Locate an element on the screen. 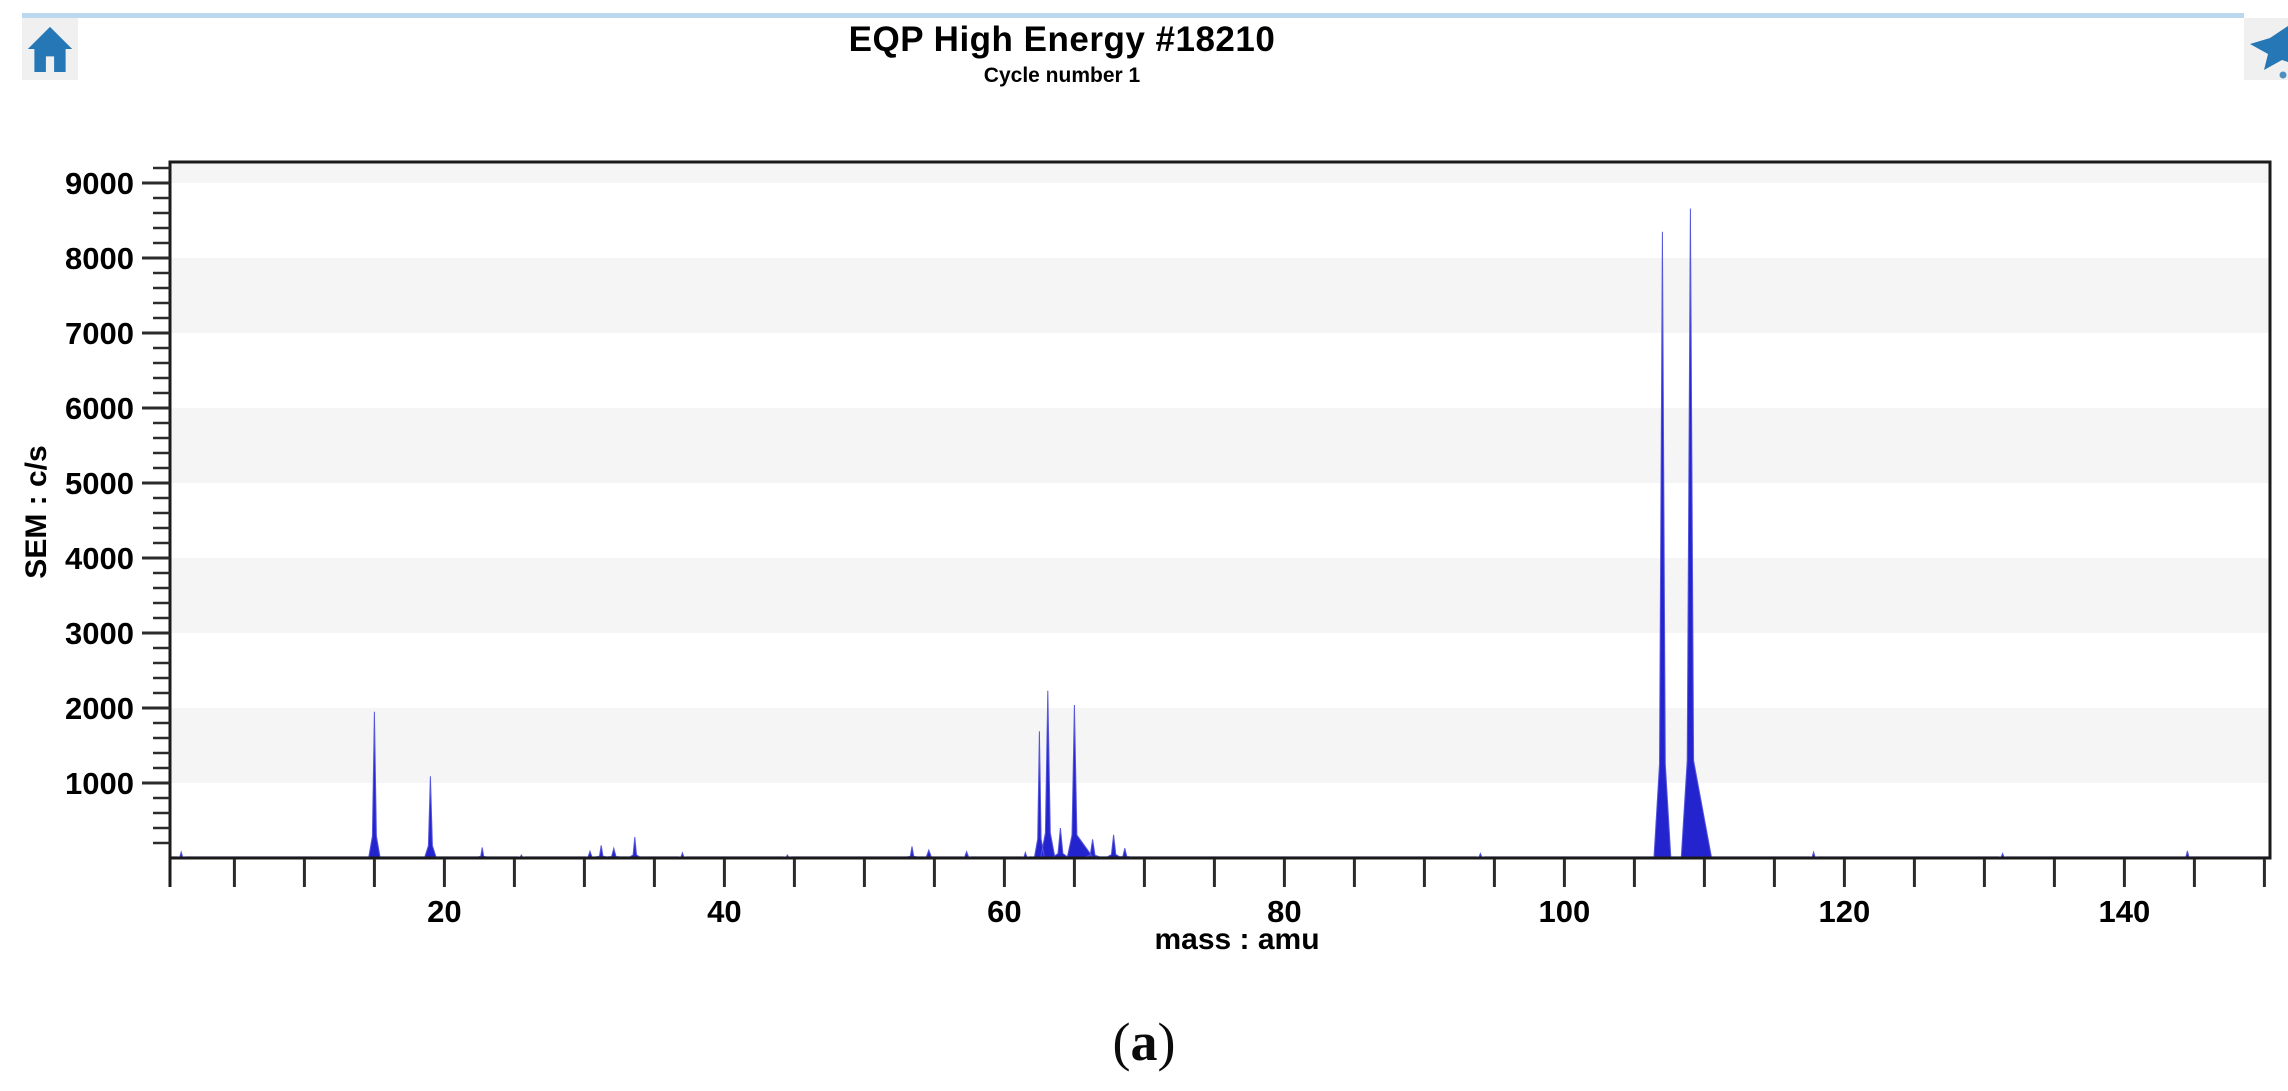 Image resolution: width=2288 pixels, height=1091 pixels. y-axis-label: SEM : c/s is located at coordinates (36, 512).